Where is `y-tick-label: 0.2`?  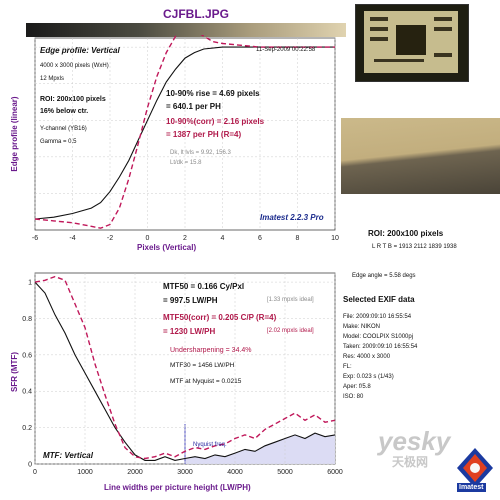
y-tick-label: 0.2 is located at coordinates (27, 428).